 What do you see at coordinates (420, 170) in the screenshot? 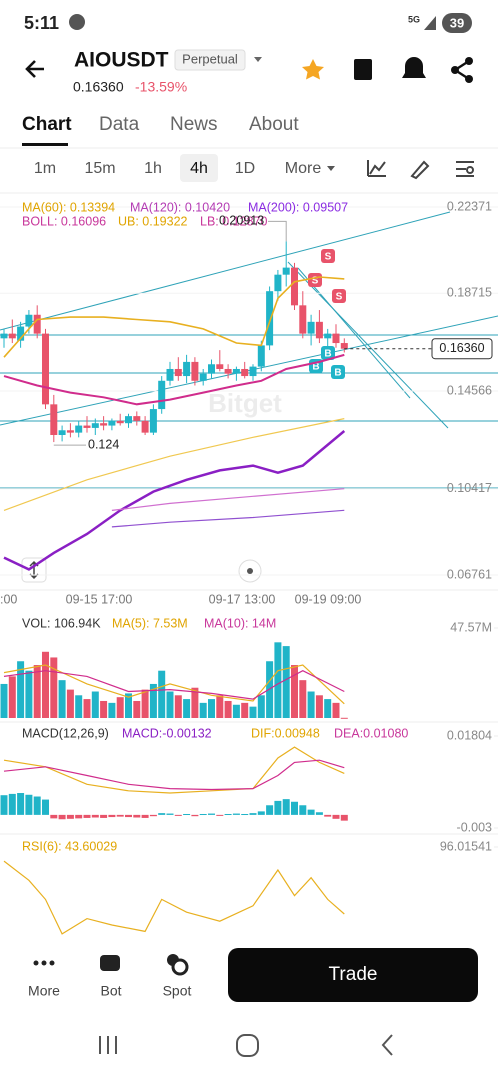
I see `tool-icons` at bounding box center [420, 170].